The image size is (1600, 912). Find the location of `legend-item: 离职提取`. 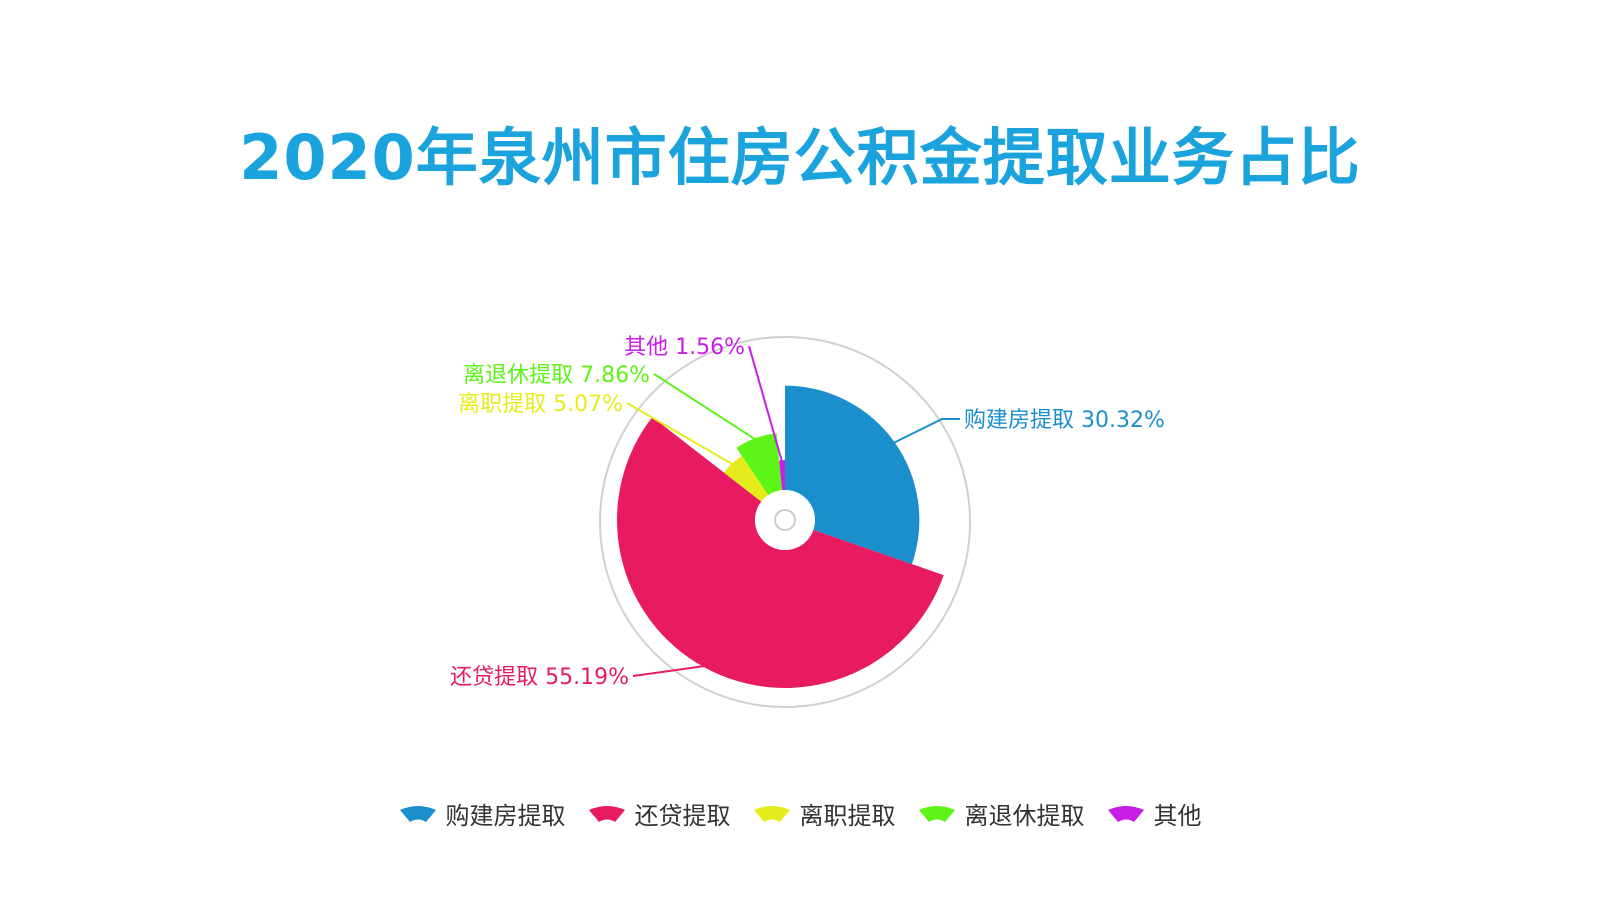

legend-item: 离职提取 is located at coordinates (824, 813).